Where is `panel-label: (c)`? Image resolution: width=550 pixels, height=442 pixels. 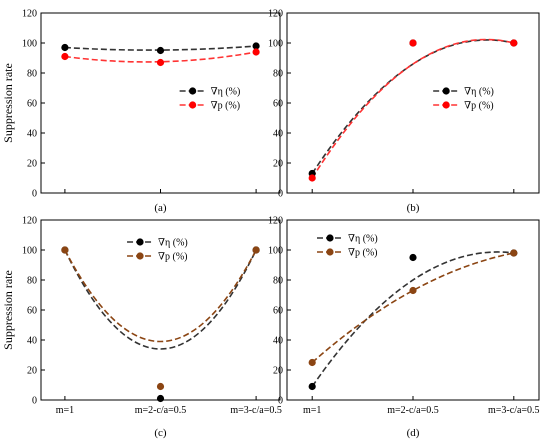 panel-label: (c) is located at coordinates (160, 433).